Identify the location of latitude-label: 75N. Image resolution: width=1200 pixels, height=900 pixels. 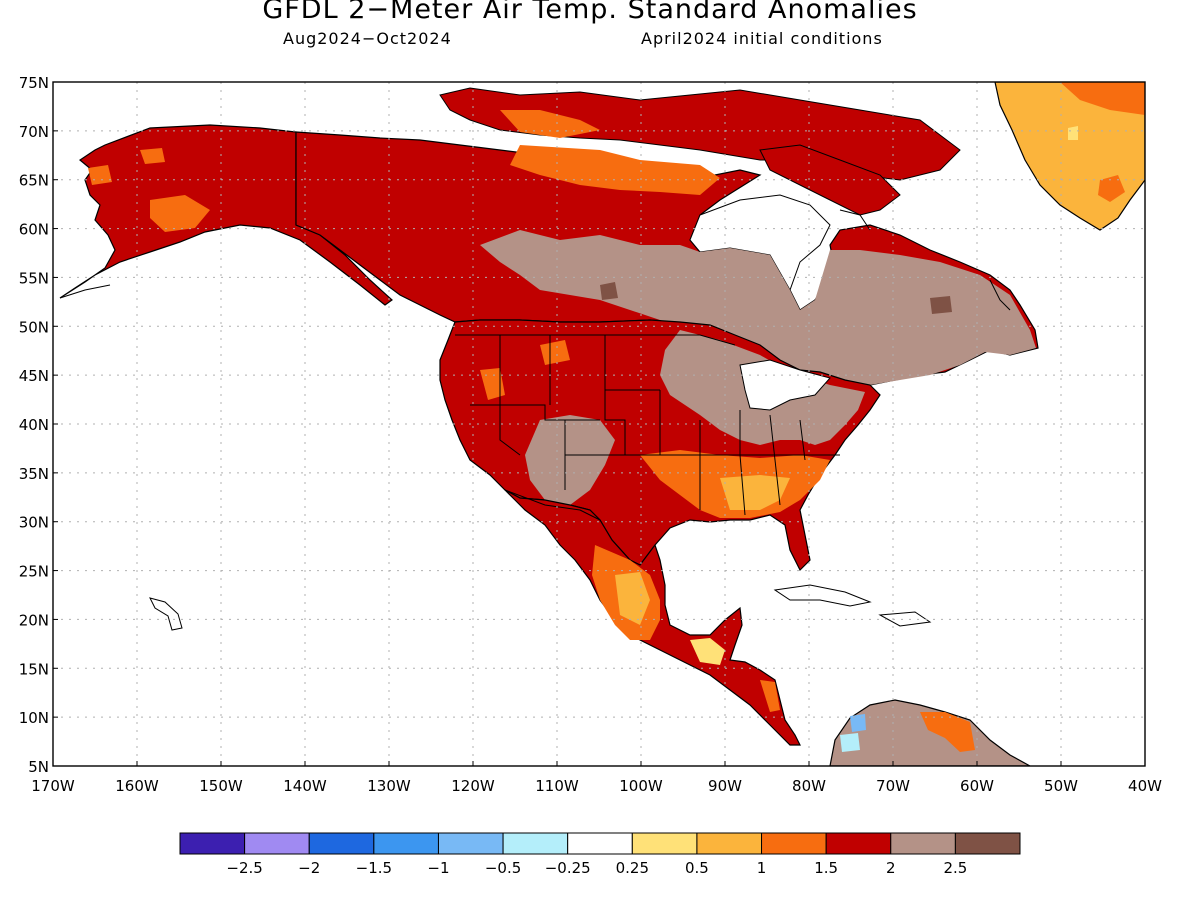
(34, 83).